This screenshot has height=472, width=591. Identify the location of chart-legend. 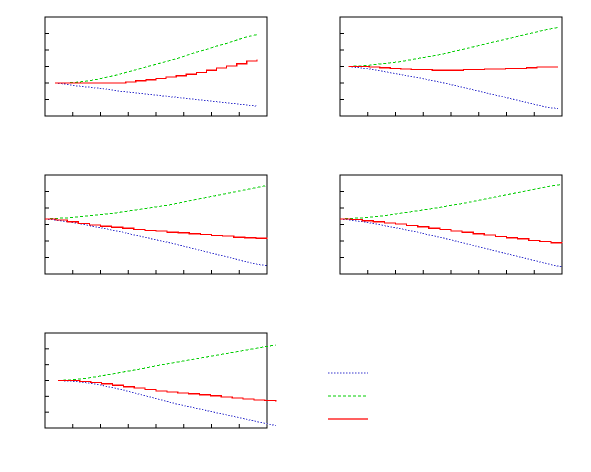
(348, 396).